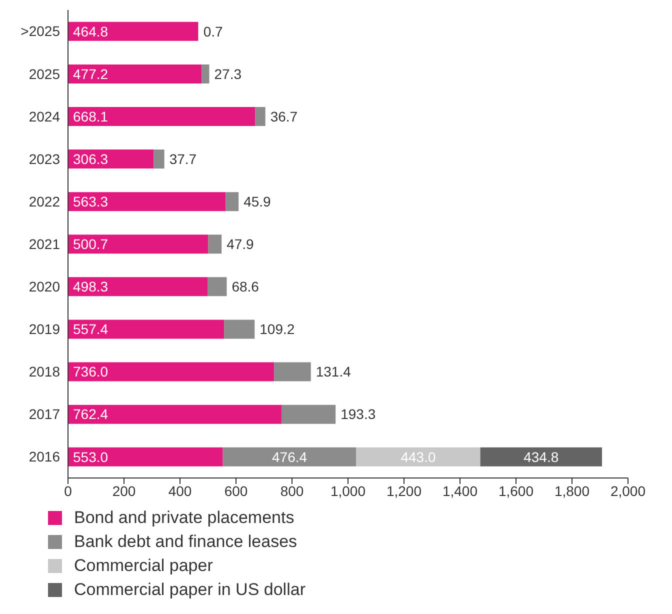 This screenshot has width=672, height=614. What do you see at coordinates (240, 244) in the screenshot?
I see `data-label: 47.9` at bounding box center [240, 244].